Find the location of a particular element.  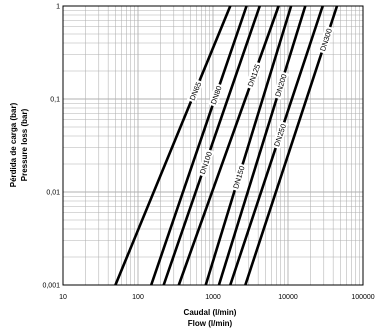

series-label-dn80: DN80 is located at coordinates (216, 95).